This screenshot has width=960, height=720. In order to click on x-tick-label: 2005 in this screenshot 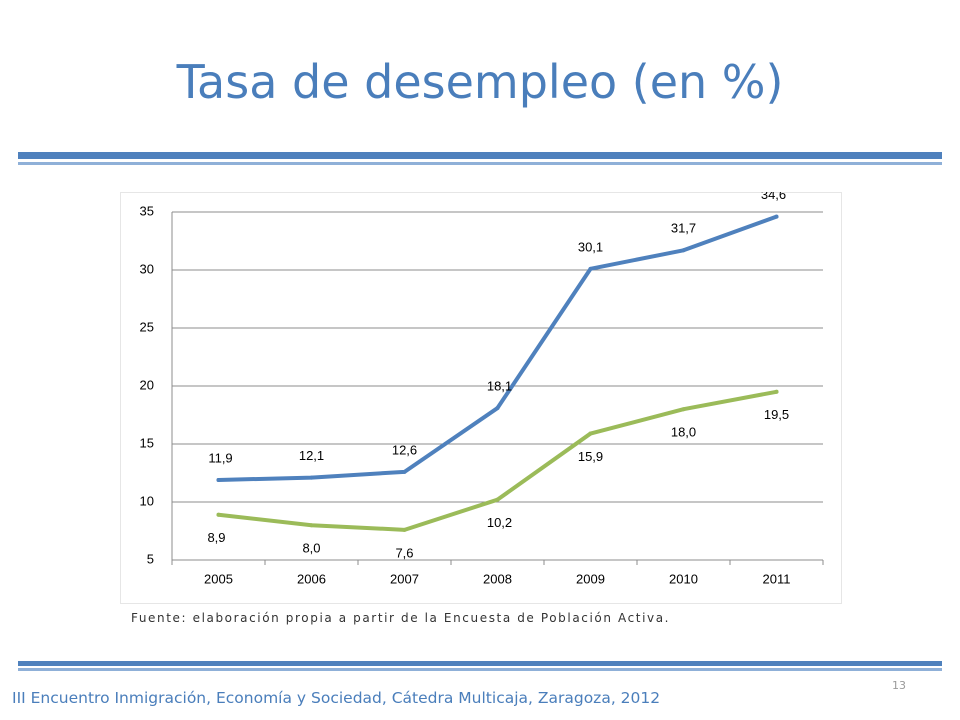, I will do `click(218, 578)`.